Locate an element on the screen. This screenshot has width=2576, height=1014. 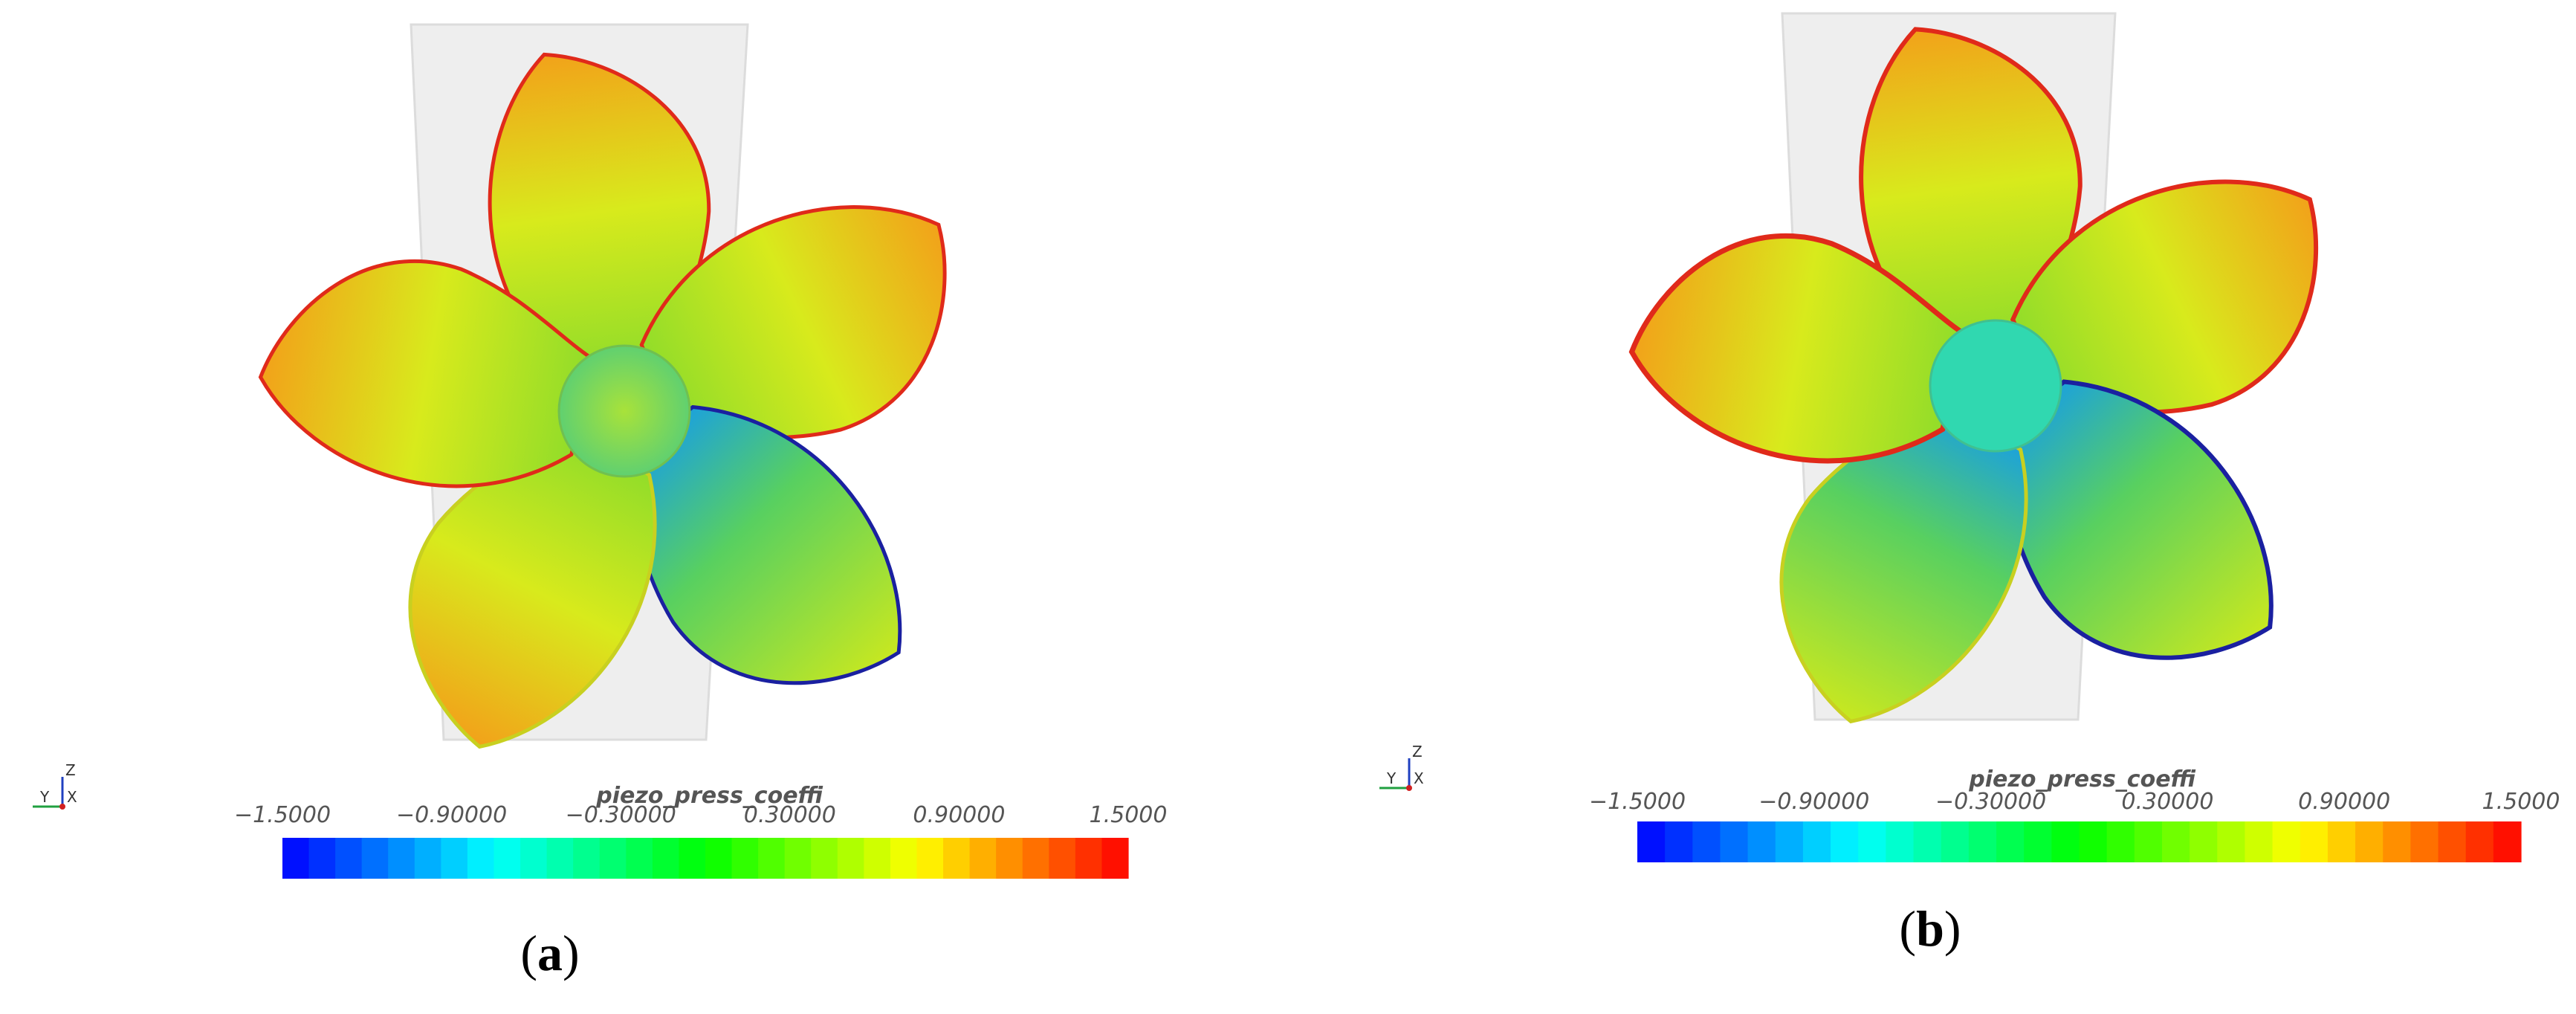
panel-label-part: b is located at coordinates (1930, 929).